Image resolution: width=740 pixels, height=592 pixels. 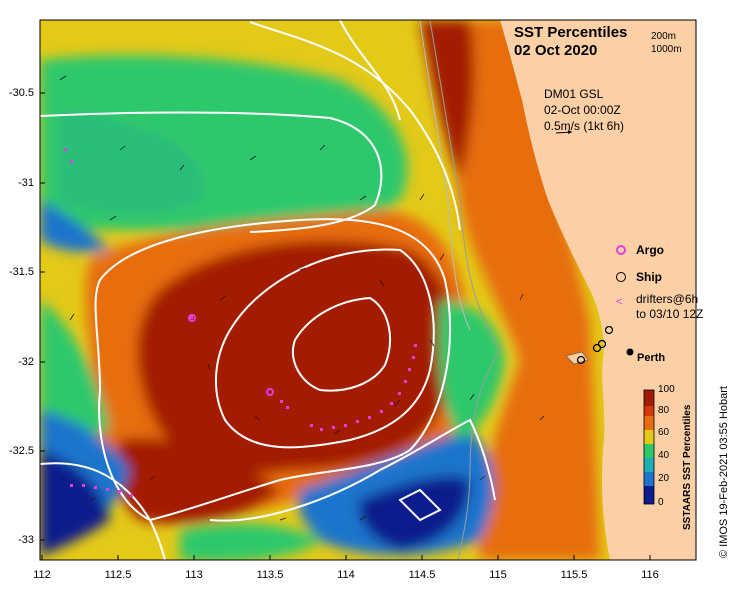 I want to click on drifter-legend-line2: to 03/10 12Z, so click(x=670, y=314).